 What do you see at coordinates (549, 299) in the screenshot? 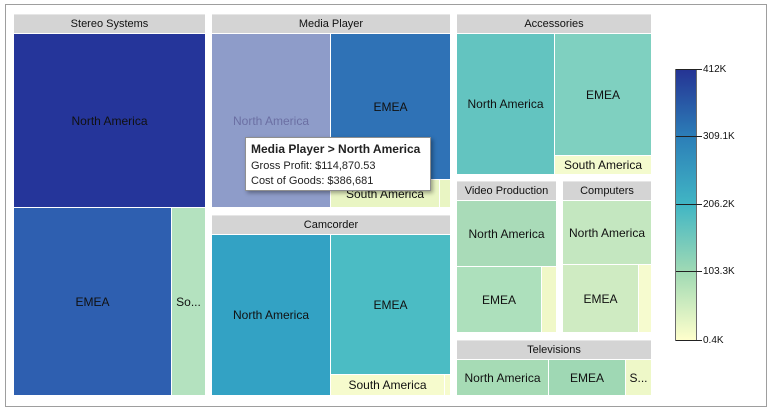
I see `tile-video-production-small` at bounding box center [549, 299].